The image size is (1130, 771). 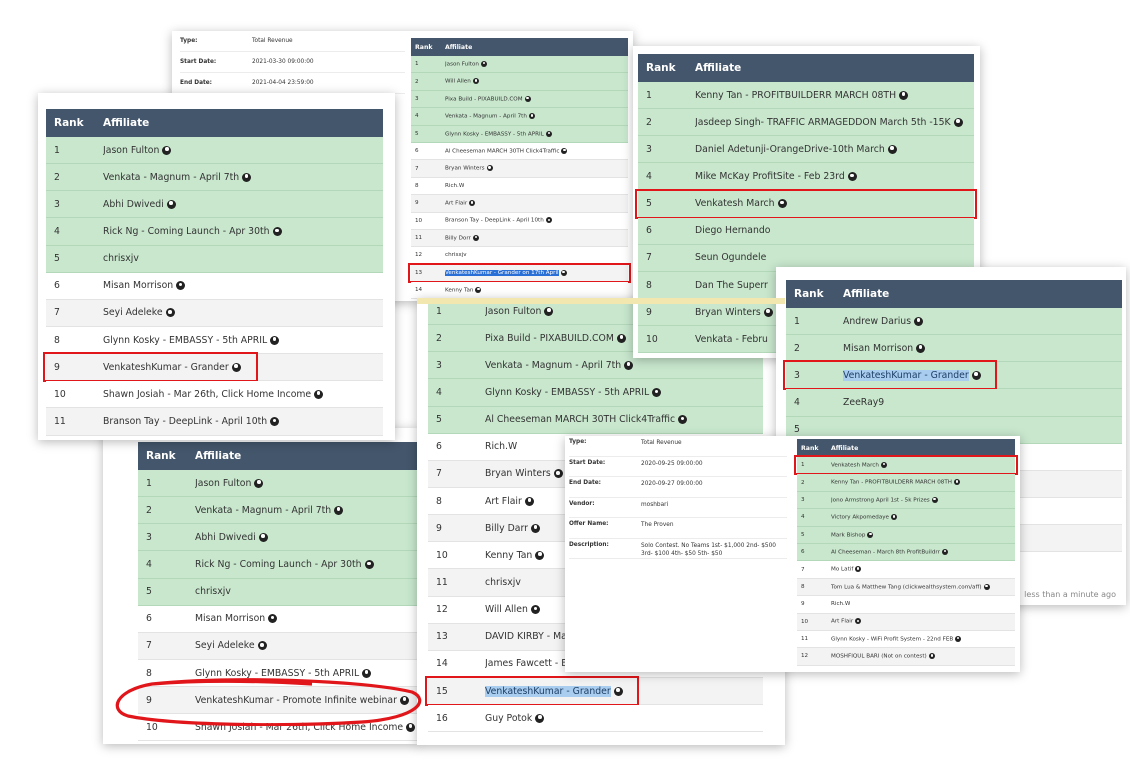 I want to click on affiliate-cell: MOSHFIQUL BARI (Not on contest), so click(x=883, y=656).